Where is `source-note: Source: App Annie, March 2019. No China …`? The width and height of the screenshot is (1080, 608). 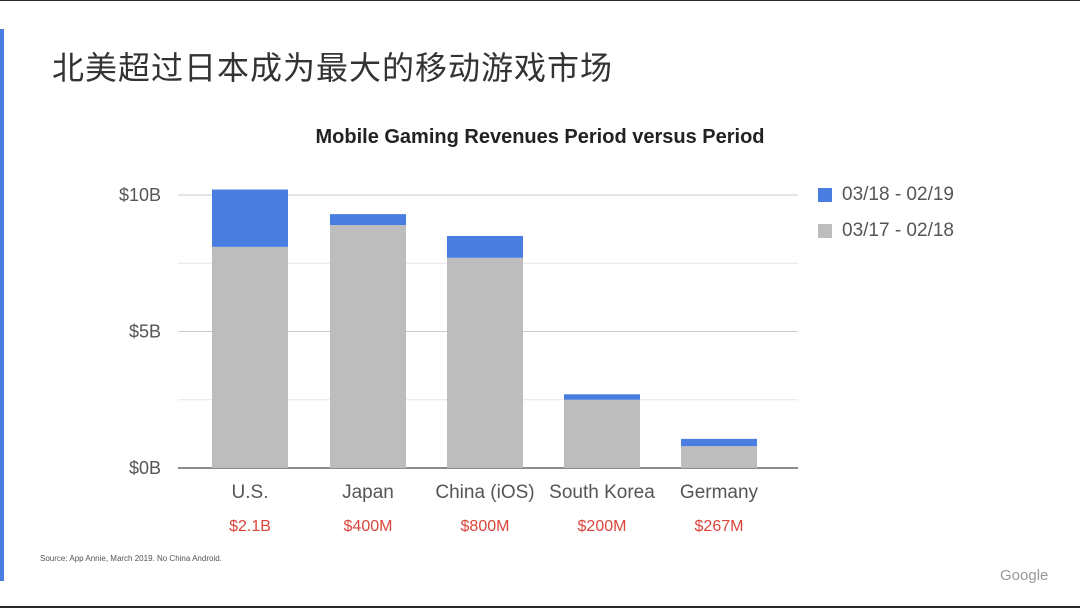
source-note: Source: App Annie, March 2019. No China … is located at coordinates (131, 558).